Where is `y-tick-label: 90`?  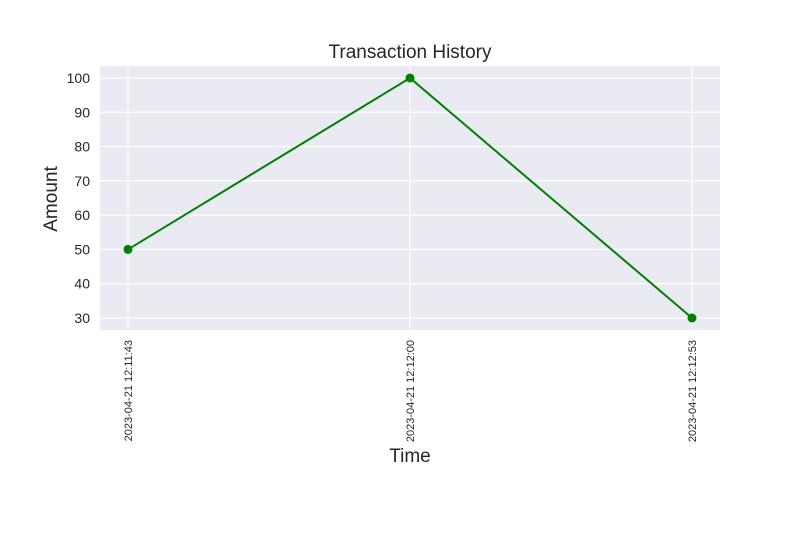
y-tick-label: 90 is located at coordinates (82, 112).